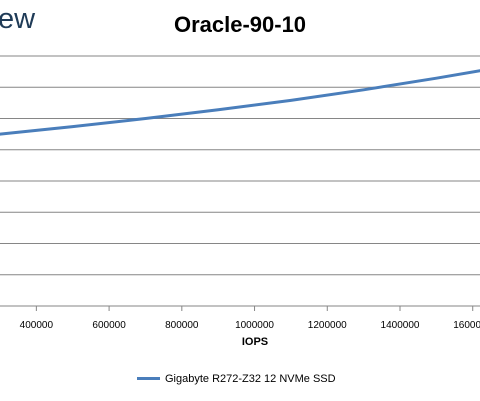 The height and width of the screenshot is (401, 480). Describe the element at coordinates (37, 325) in the screenshot. I see `x-tick-label: 400000` at that location.